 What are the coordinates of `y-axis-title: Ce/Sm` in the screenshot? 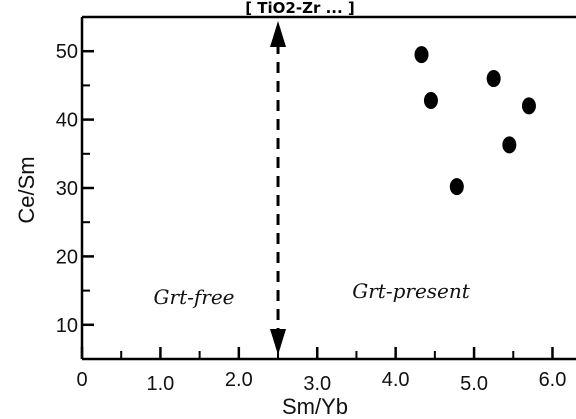 It's located at (26, 189).